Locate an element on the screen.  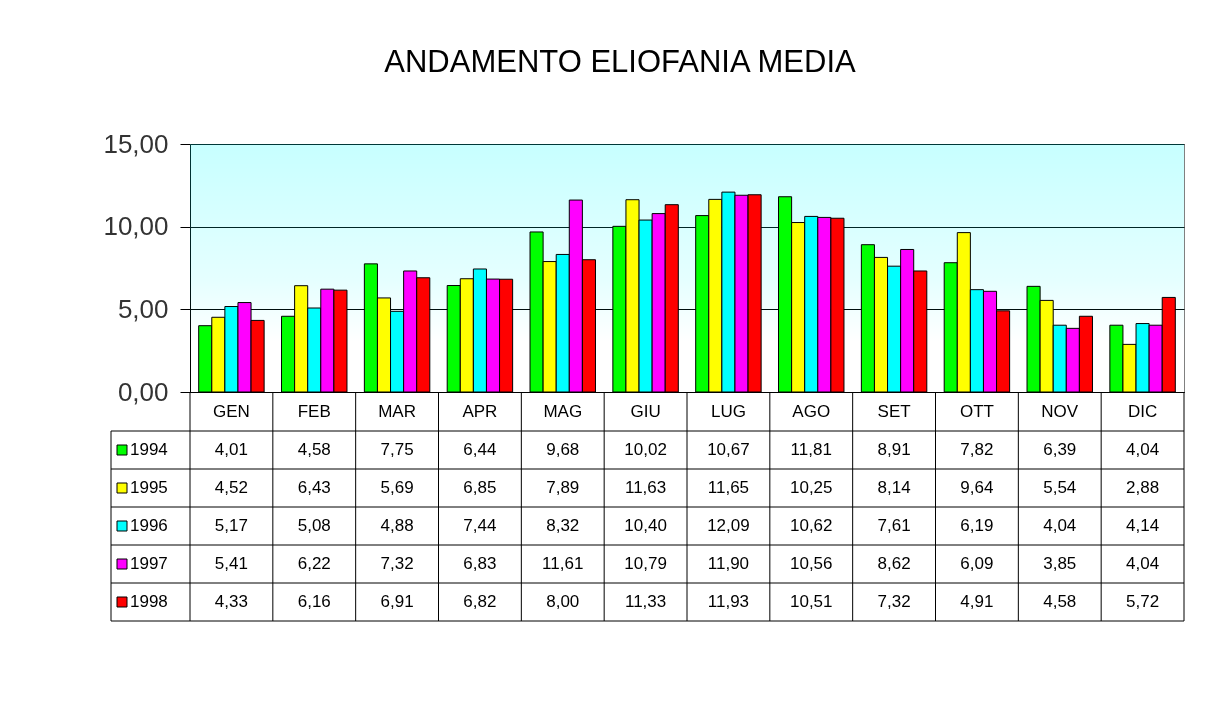
x-tick-label: MAG is located at coordinates (563, 411).